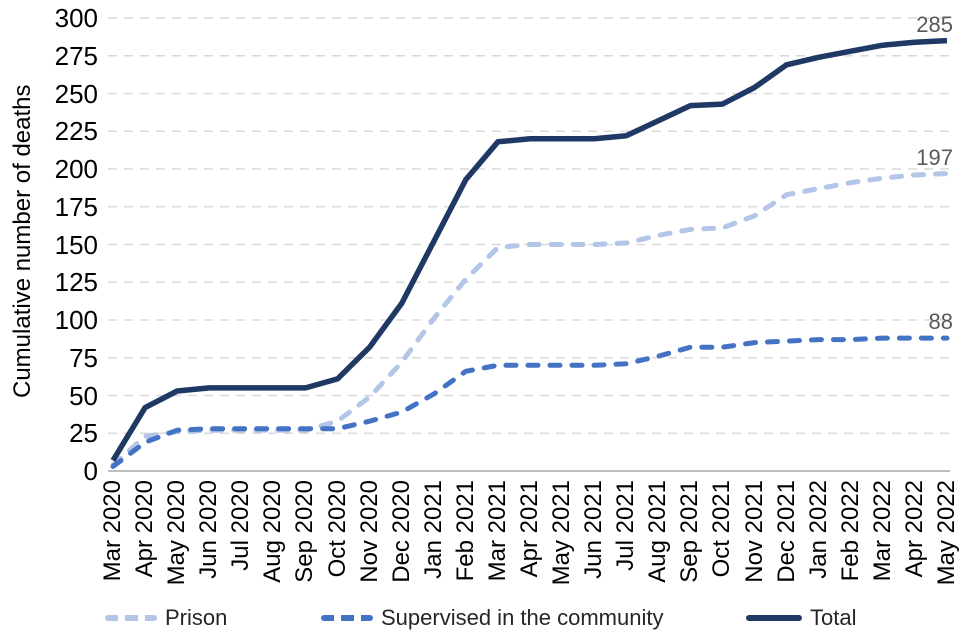  What do you see at coordinates (690, 531) in the screenshot?
I see `x-tick-label-sep-2021: Sep 2021` at bounding box center [690, 531].